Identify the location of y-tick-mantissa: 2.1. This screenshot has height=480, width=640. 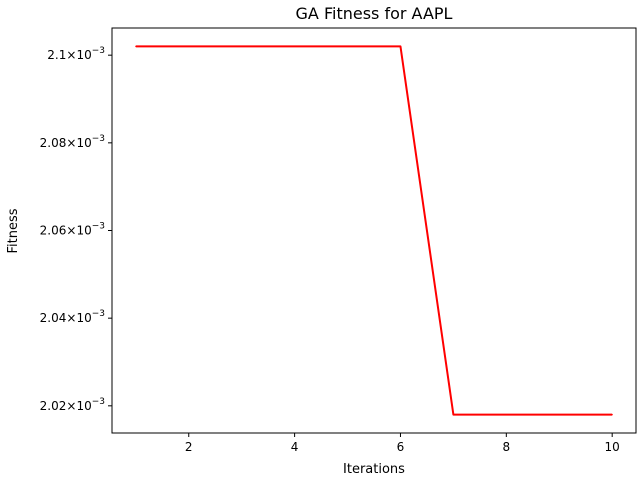
(56, 55).